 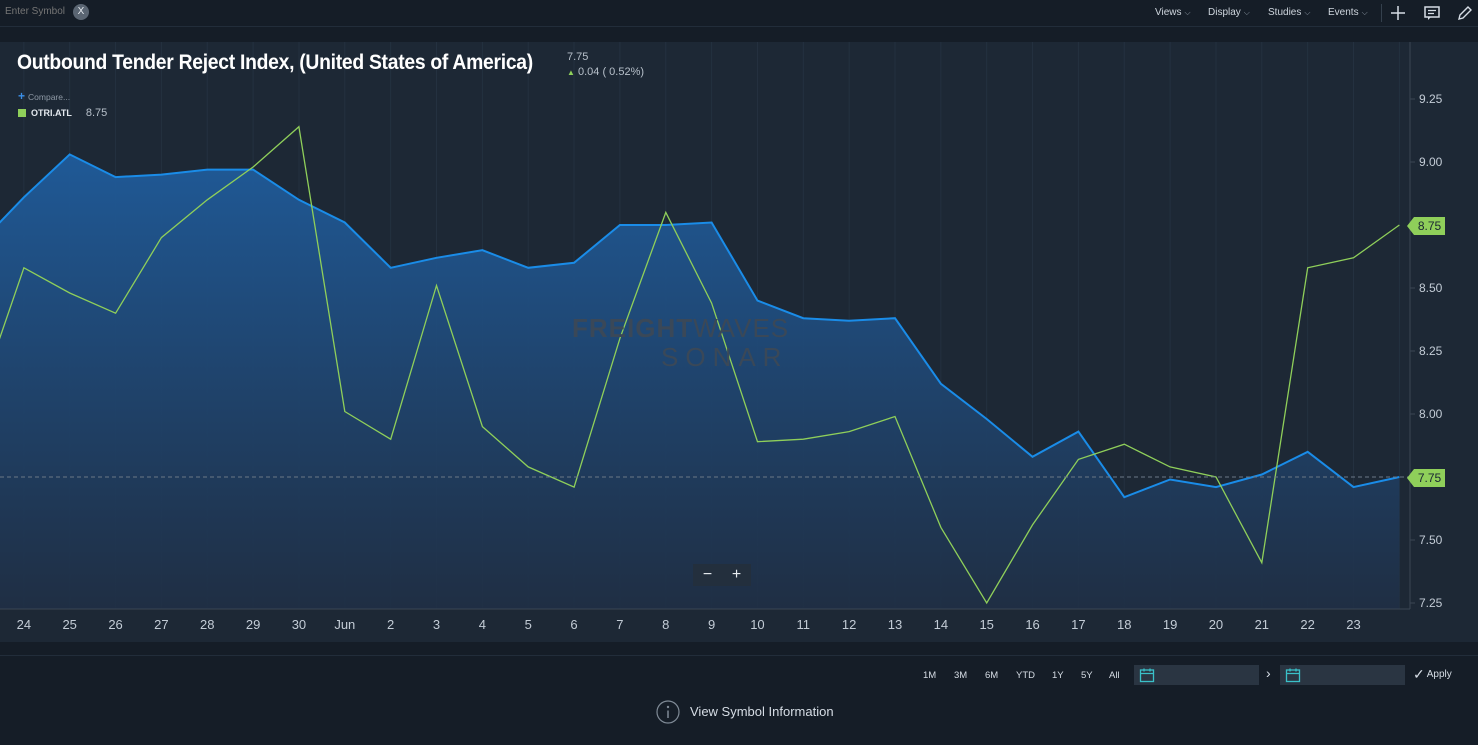 What do you see at coordinates (1087, 675) in the screenshot?
I see `range-5y-button: 5Y` at bounding box center [1087, 675].